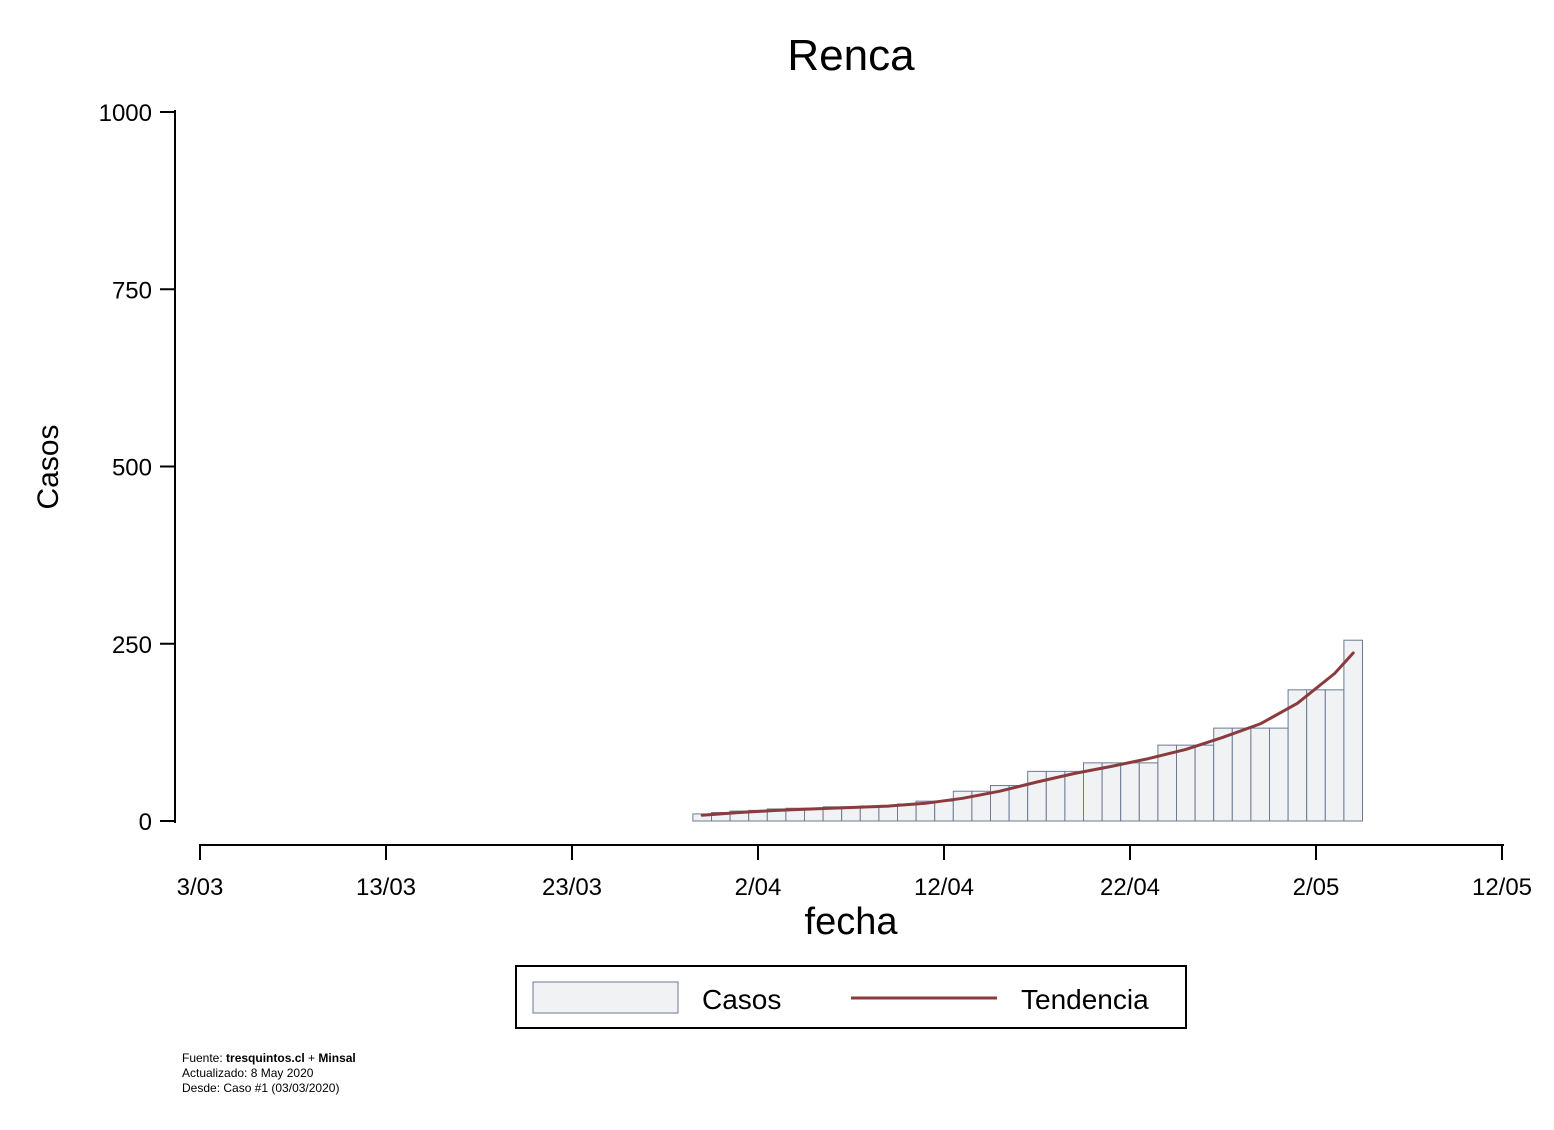 The image size is (1554, 1130). What do you see at coordinates (758, 887) in the screenshot?
I see `x-tick-label: 2/04` at bounding box center [758, 887].